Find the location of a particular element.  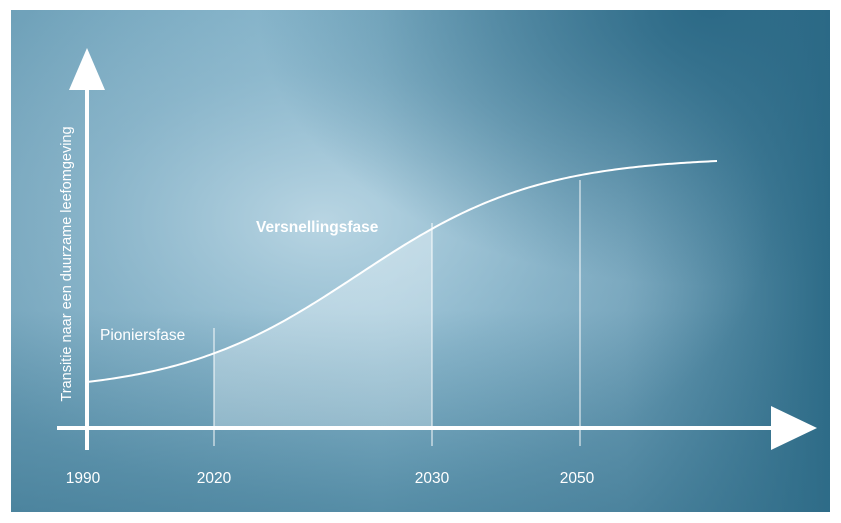

x-axis-arrowhead is located at coordinates (794, 428).